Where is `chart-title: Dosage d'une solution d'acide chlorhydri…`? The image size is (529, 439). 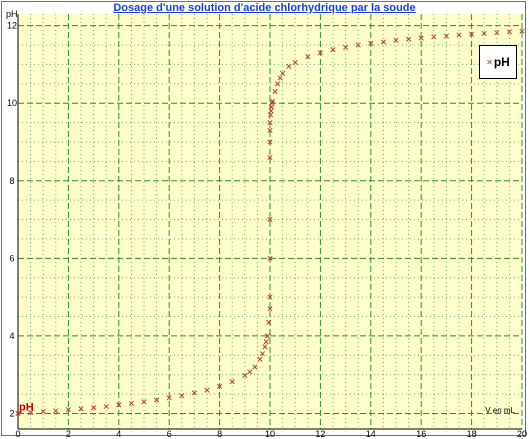
chart-title: Dosage d'une solution d'acide chlorhydri… is located at coordinates (264, 8).